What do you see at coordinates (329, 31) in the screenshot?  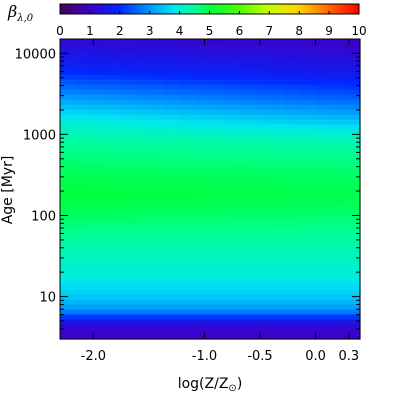 I see `colorbar-tick-label: 9` at bounding box center [329, 31].